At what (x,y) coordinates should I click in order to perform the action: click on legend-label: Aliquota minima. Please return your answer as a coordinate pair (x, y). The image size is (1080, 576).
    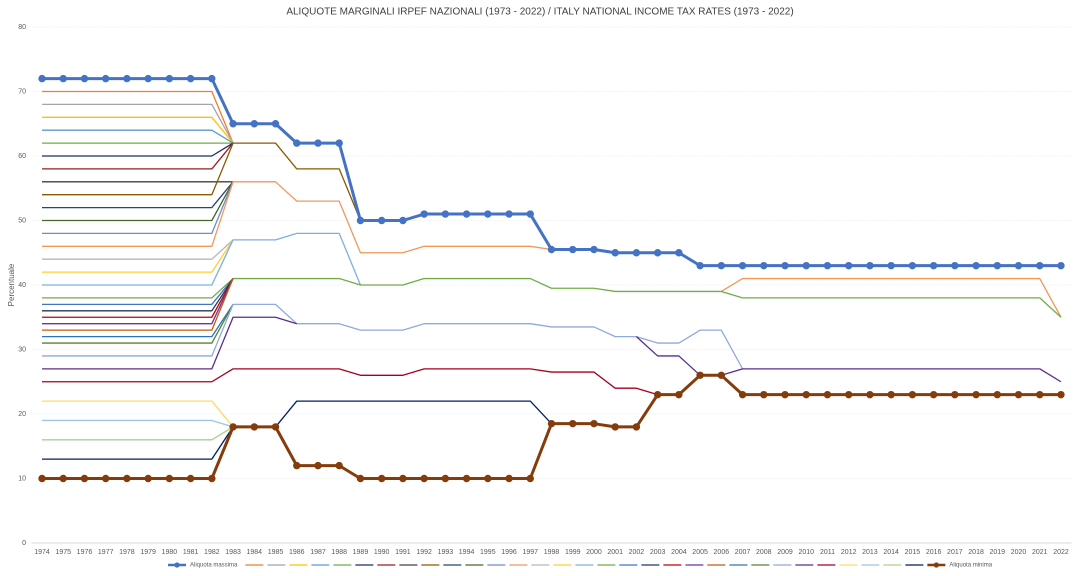
    Looking at the image, I should click on (970, 566).